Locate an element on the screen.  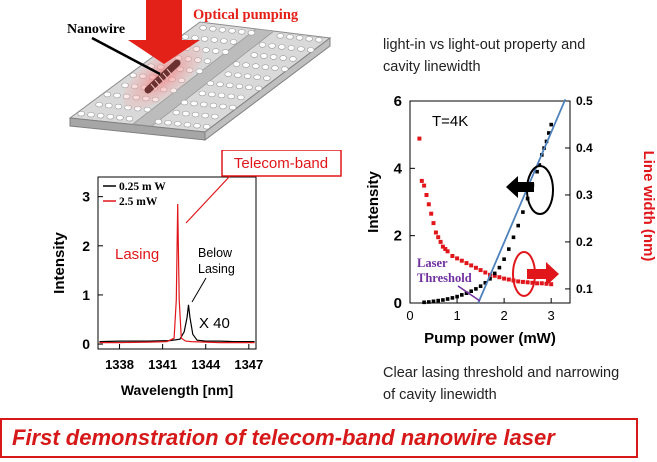
nanowire-cavity-diagram: Nanowire Optical pumping is located at coordinates (199, 71).